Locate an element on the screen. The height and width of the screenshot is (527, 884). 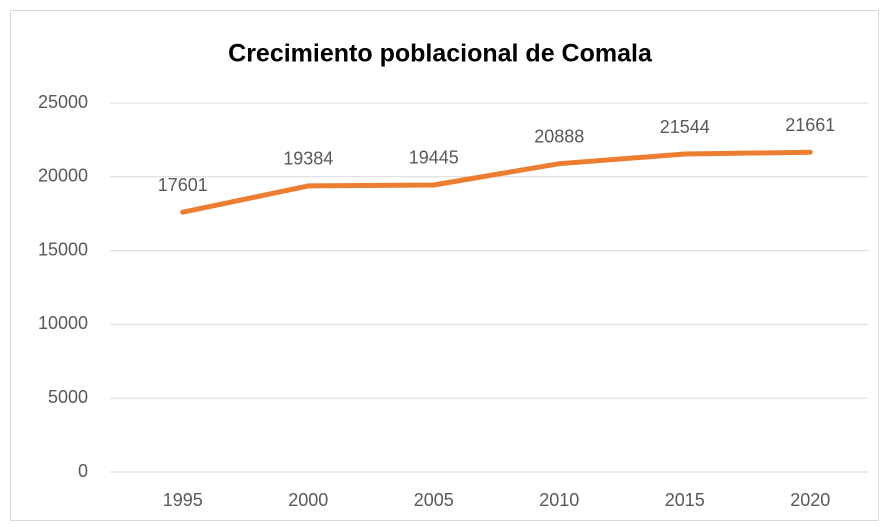
y-tick-label: 15000 is located at coordinates (63, 249).